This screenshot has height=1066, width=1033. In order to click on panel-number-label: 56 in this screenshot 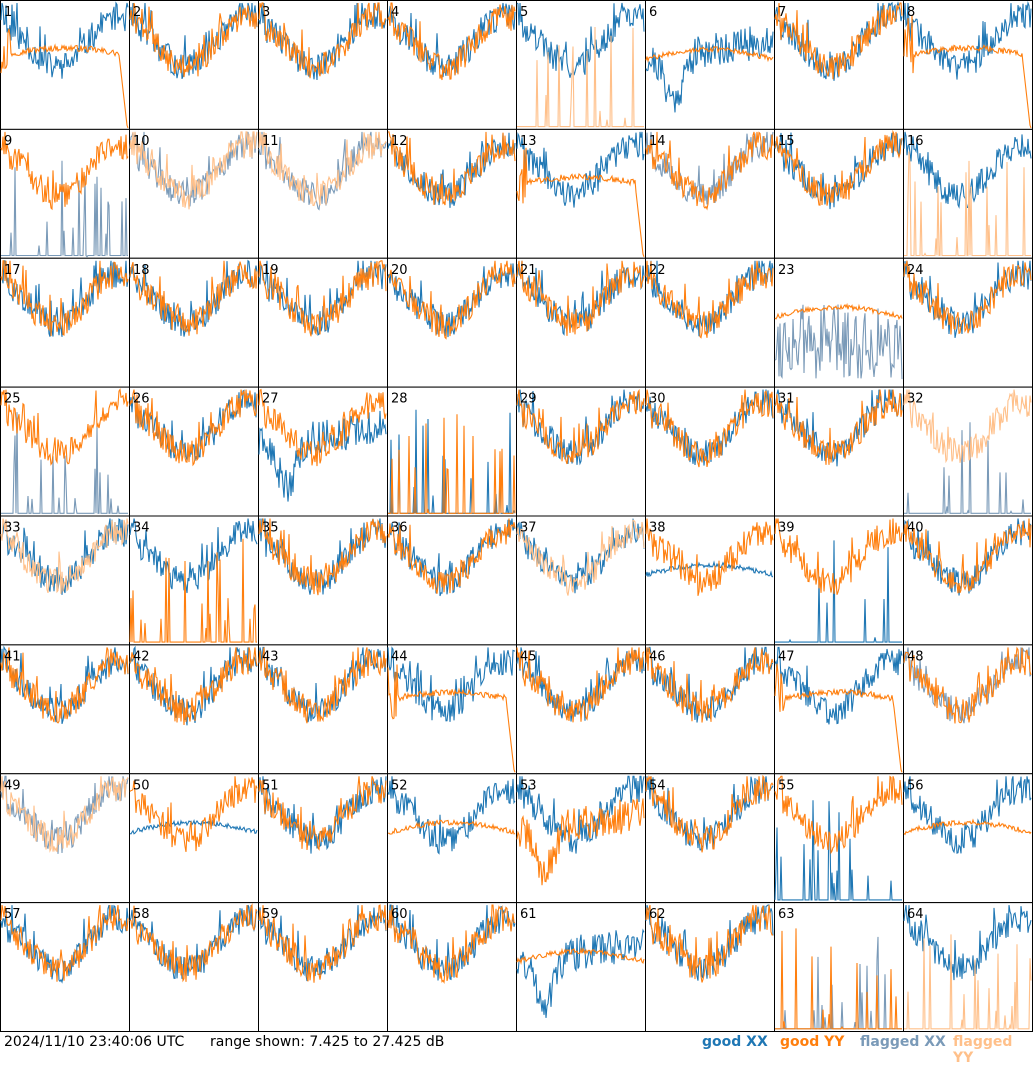, I will do `click(915, 785)`.